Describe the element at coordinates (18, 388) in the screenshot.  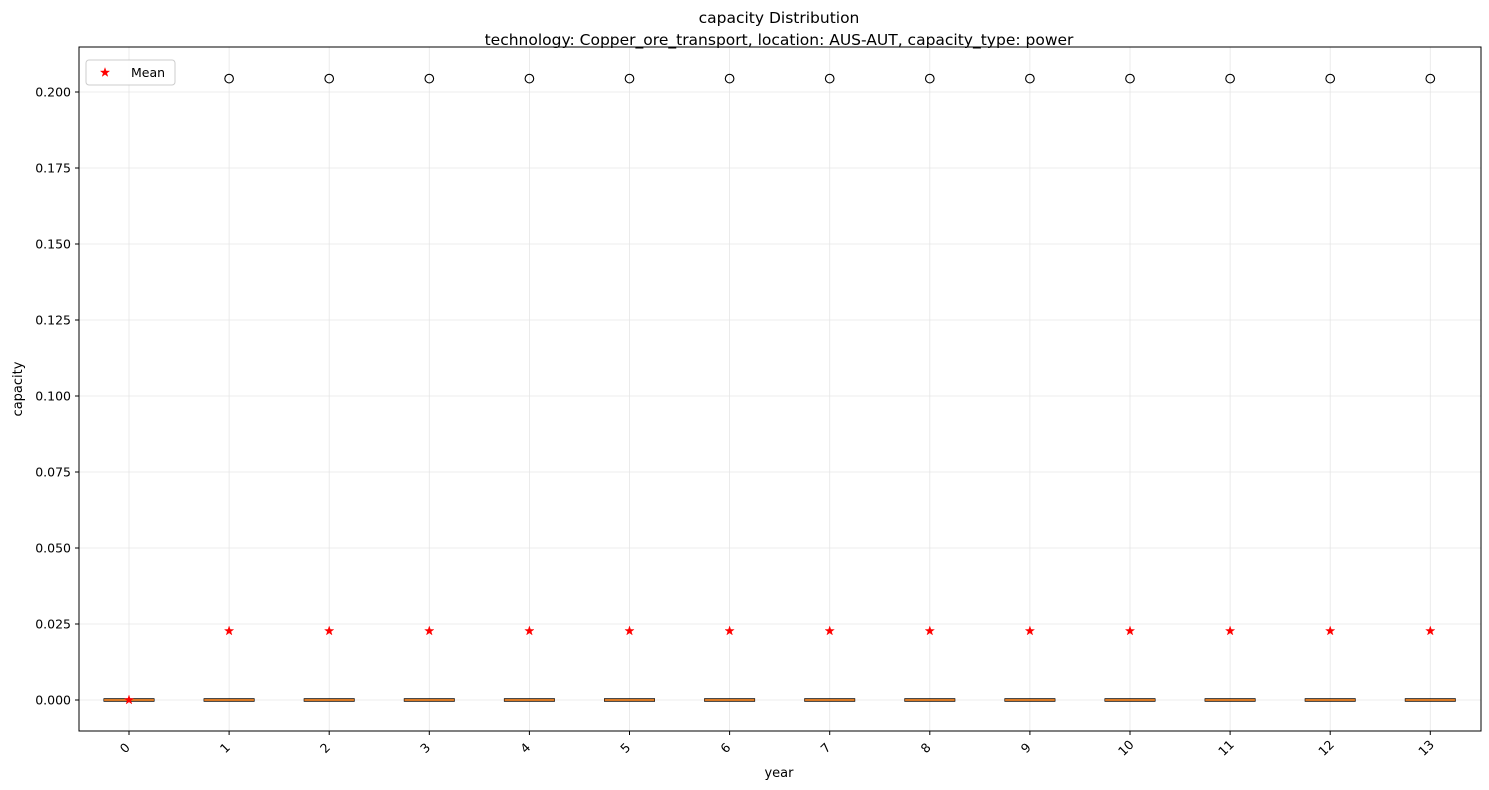
I see `y-axis-label: capacity` at that location.